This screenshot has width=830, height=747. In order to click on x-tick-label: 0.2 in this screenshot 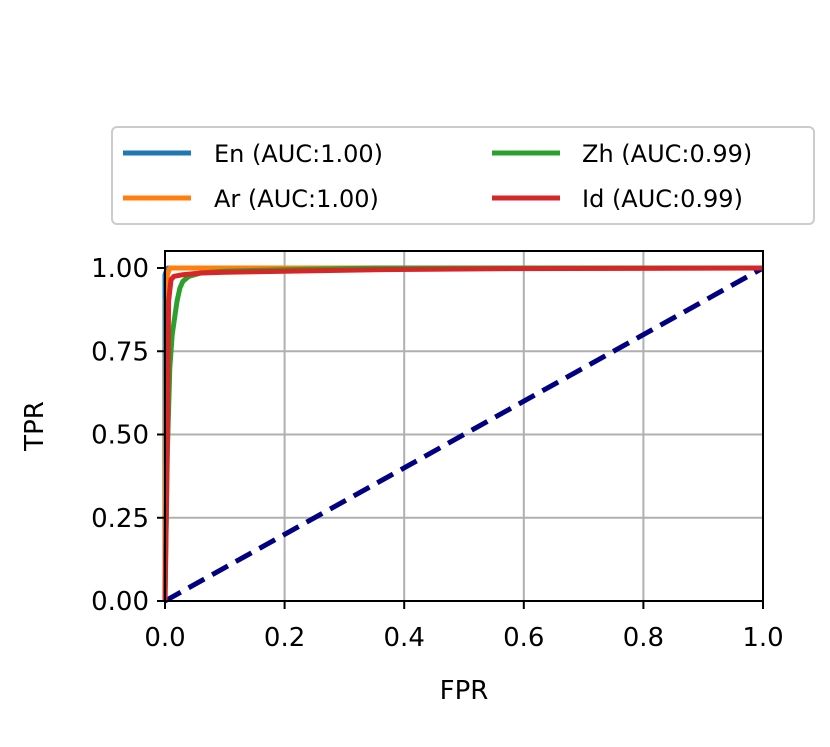, I will do `click(284, 638)`.